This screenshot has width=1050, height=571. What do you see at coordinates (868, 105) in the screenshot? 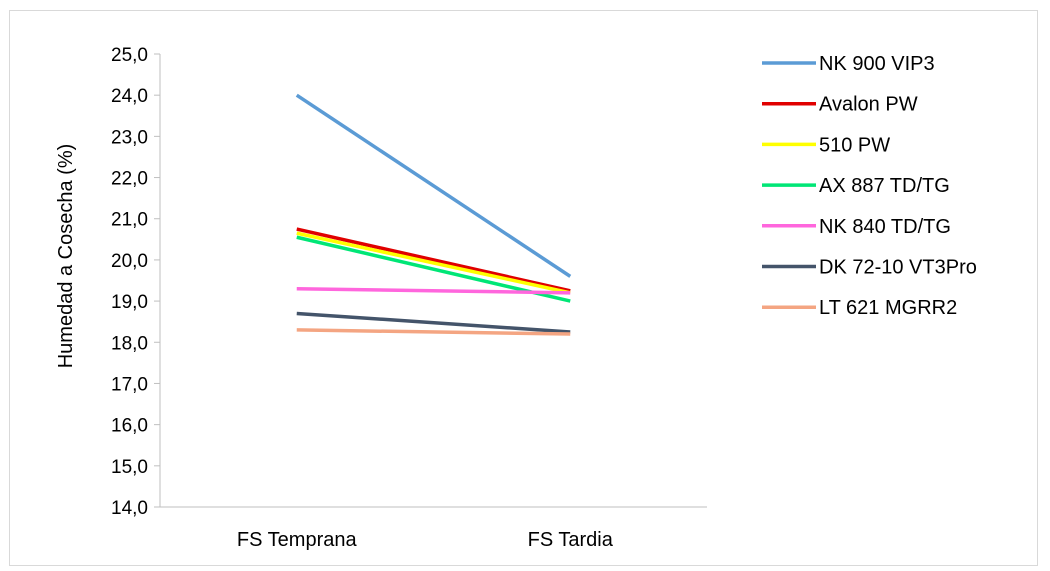
I see `legend-label: Avalon PW` at bounding box center [868, 105].